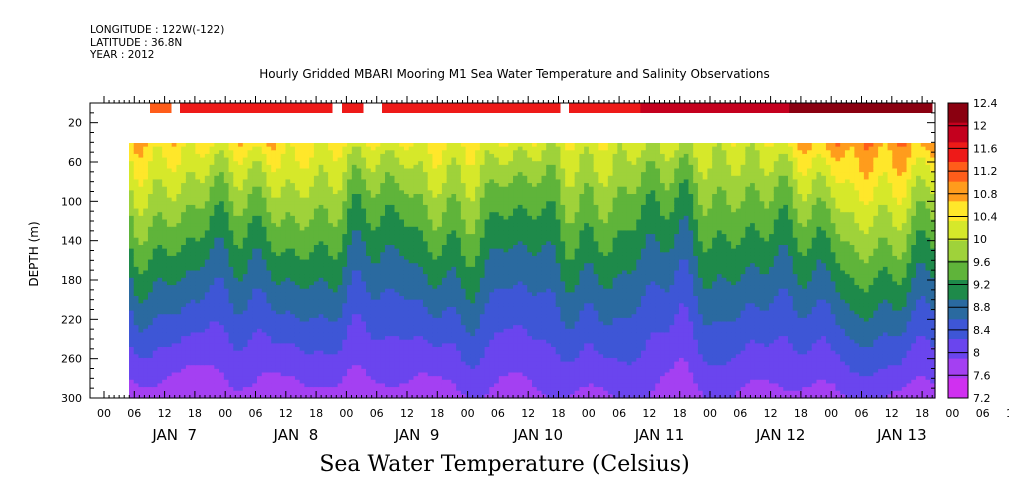  What do you see at coordinates (157, 30) in the screenshot?
I see `longitude-label: LONGITUDE : 122W(-122)` at bounding box center [157, 30].